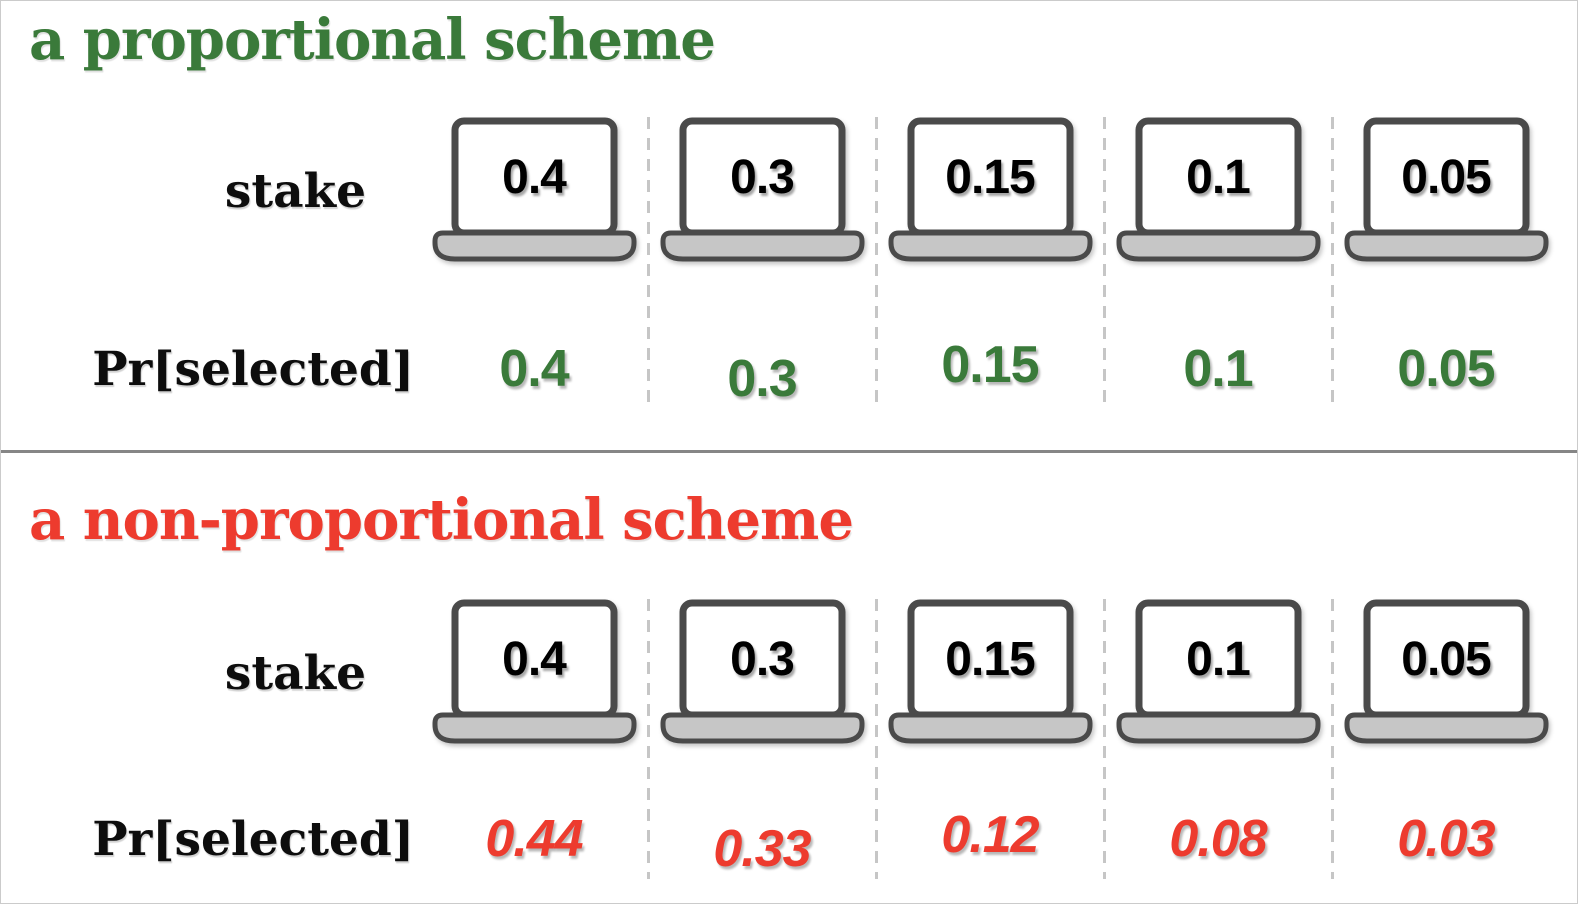 Image resolution: width=1578 pixels, height=904 pixels. I want to click on node-column: 0.05 0.03, so click(1445, 739).